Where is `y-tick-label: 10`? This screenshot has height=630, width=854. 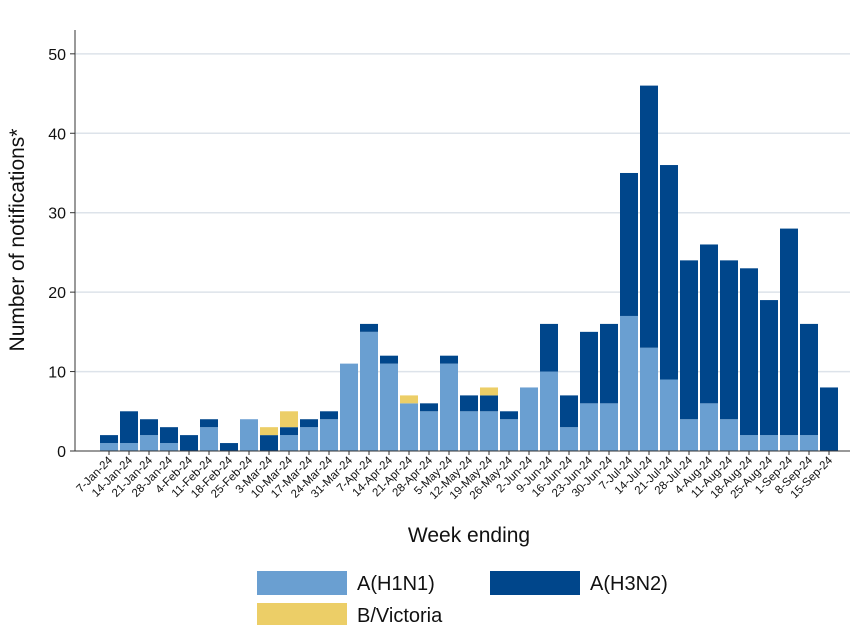
y-tick-label: 10 is located at coordinates (57, 373).